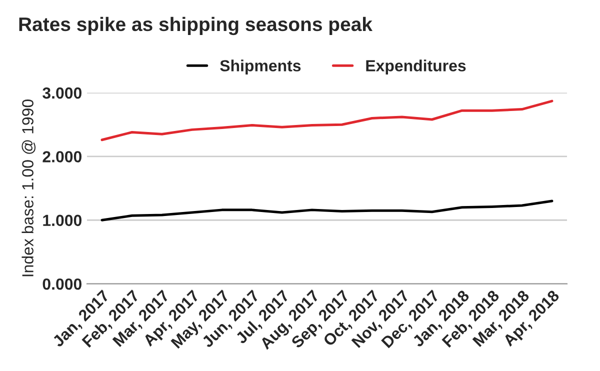 Image resolution: width=600 pixels, height=371 pixels. What do you see at coordinates (260, 67) in the screenshot?
I see `legend-label: Shipments` at bounding box center [260, 67].